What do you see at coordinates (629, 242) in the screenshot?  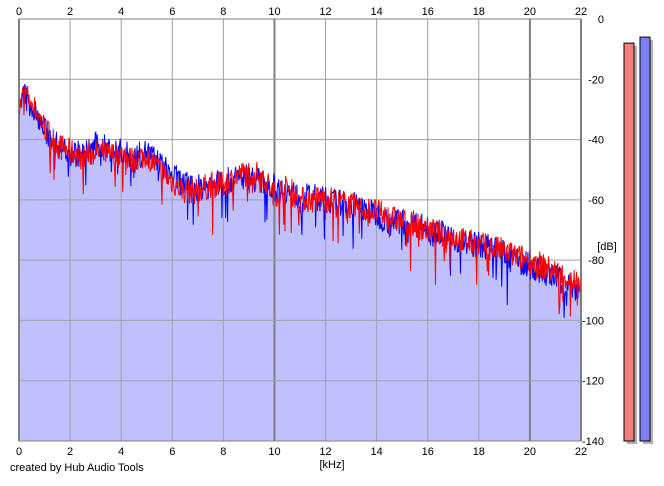 I see `level-meter-left` at bounding box center [629, 242].